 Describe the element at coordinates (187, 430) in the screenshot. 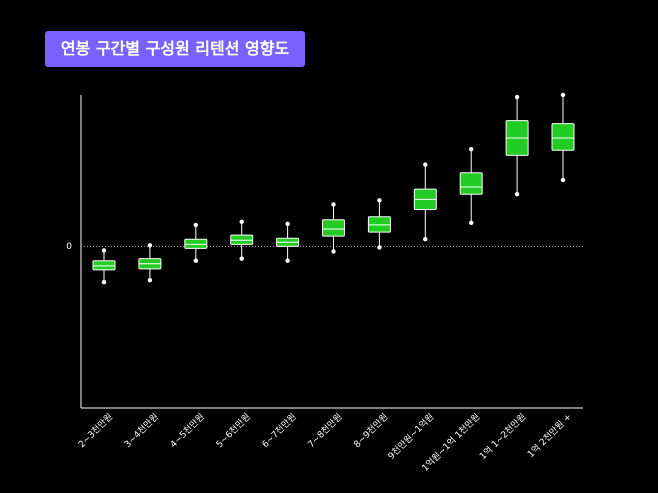

I see `x-tick-label: 4~5천만원` at that location.